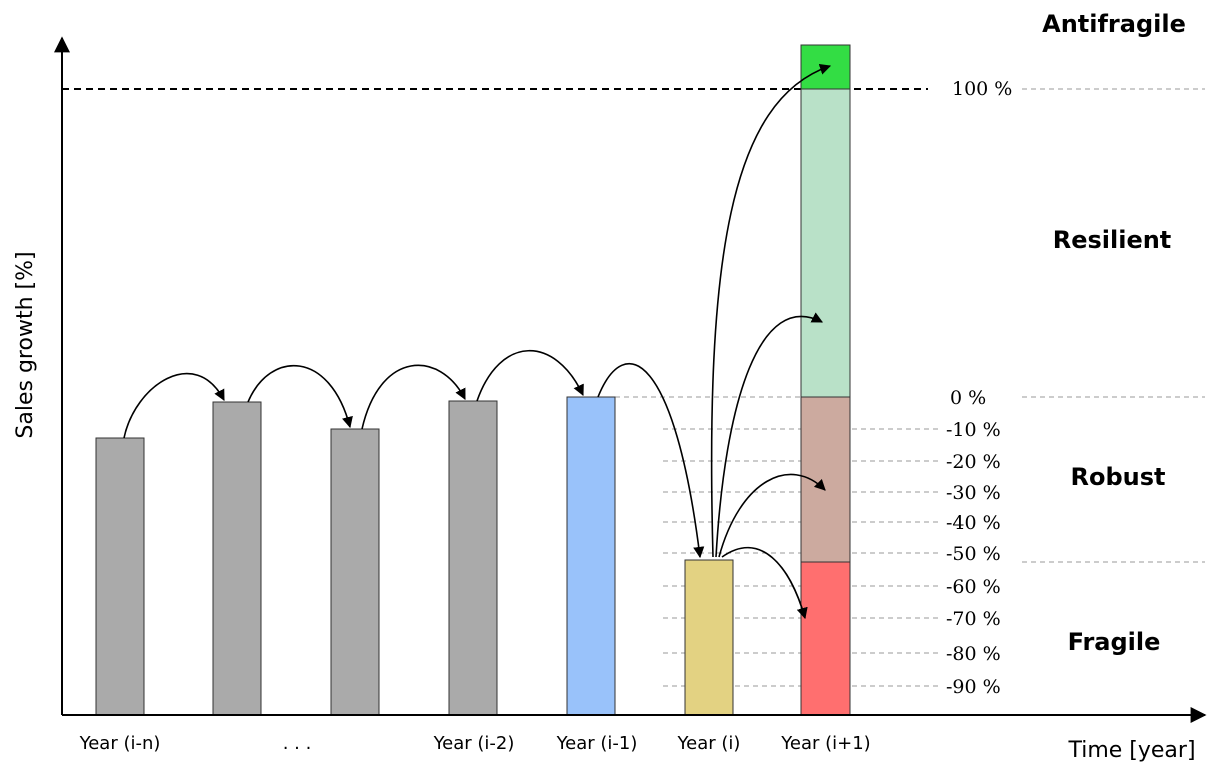 Image resolution: width=1223 pixels, height=767 pixels. What do you see at coordinates (973, 430) in the screenshot?
I see `label-minus10-percent: -10 %` at bounding box center [973, 430].